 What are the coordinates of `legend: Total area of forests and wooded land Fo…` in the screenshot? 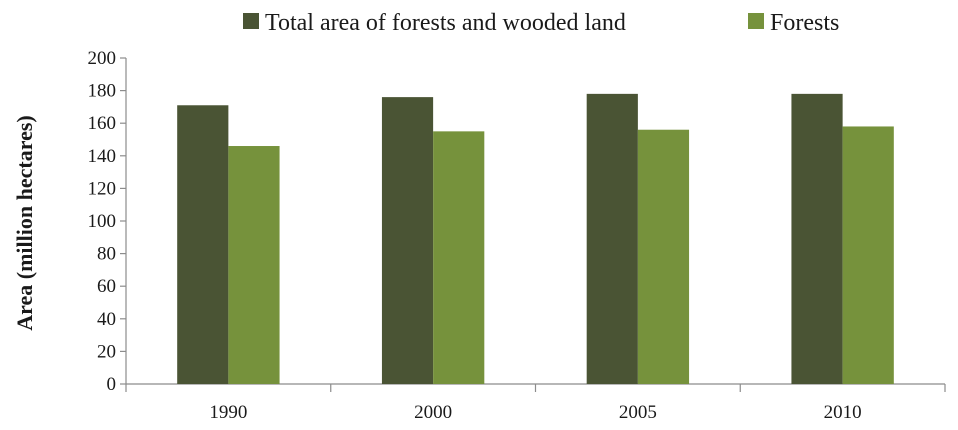 It's located at (541, 23).